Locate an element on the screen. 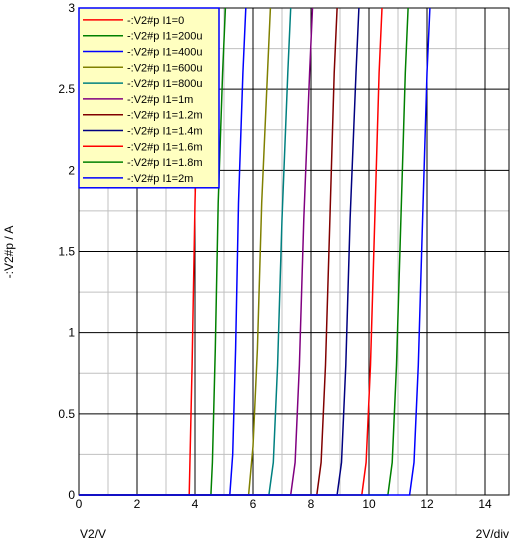 This screenshot has height=543, width=510. legend-label: -:V2#p I1=1m is located at coordinates (160, 100).